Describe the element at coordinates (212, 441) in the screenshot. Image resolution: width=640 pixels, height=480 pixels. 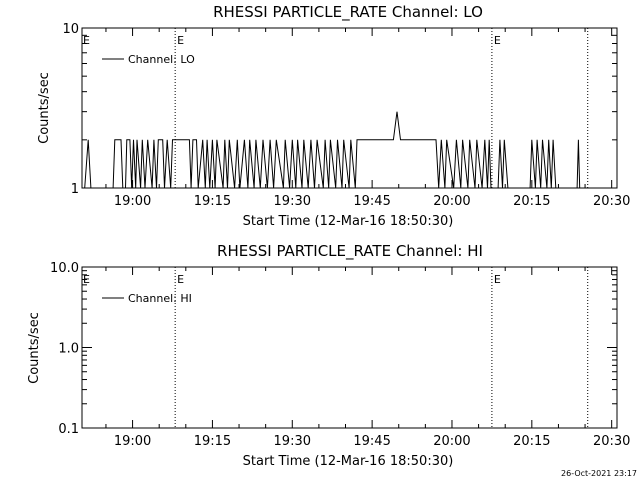
I see `chart-hi-x-tick-label: 19:15` at that location.